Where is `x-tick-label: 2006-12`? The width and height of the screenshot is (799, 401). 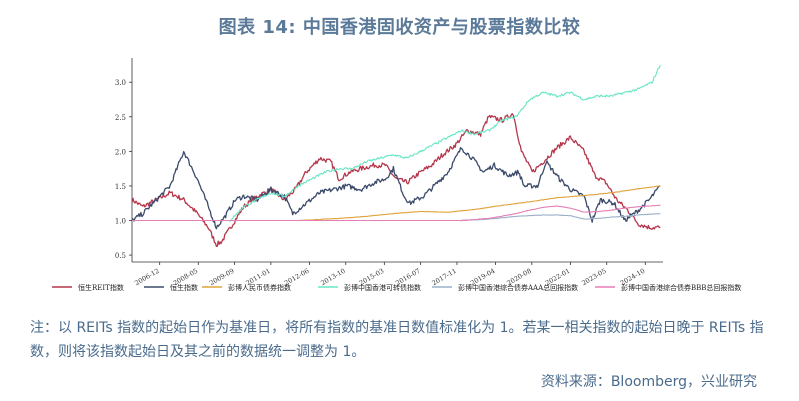
x-tick-label: 2006-12 is located at coordinates (146, 277).